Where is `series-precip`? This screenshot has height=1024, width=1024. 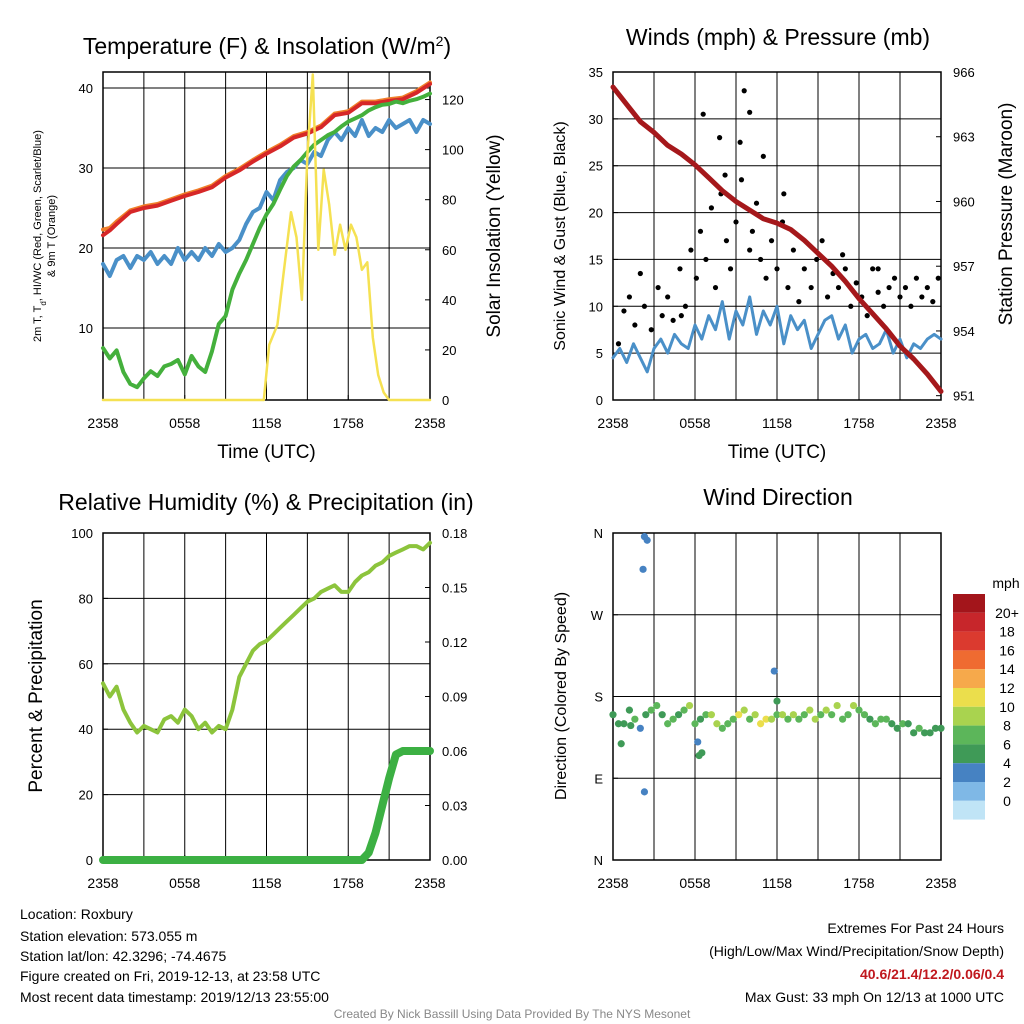 series-precip is located at coordinates (266, 805).